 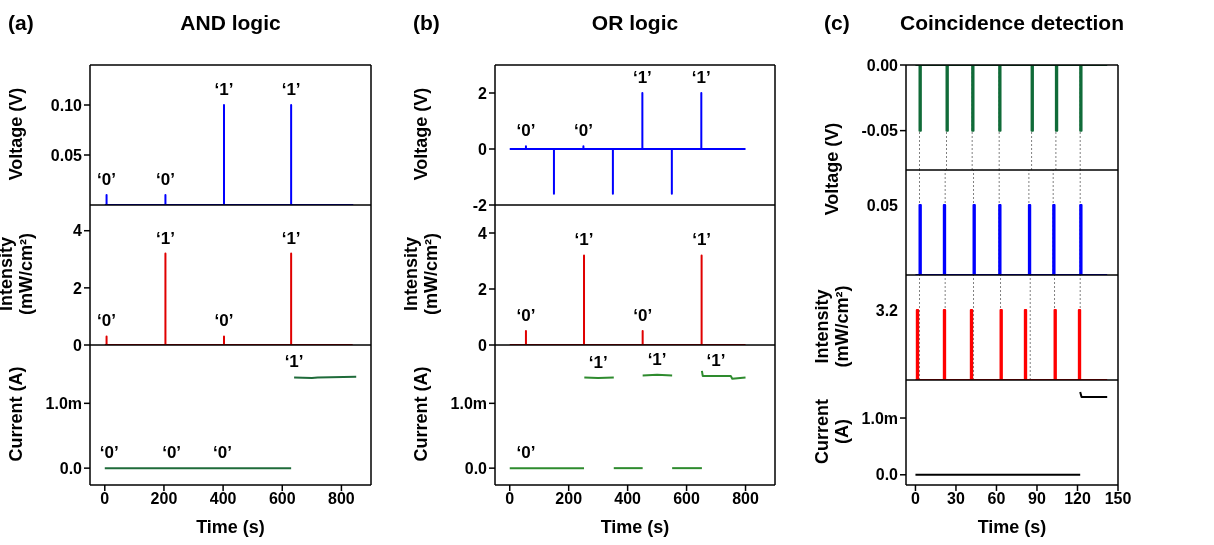 I want to click on y-tick-label: 0.10, so click(x=66, y=105).